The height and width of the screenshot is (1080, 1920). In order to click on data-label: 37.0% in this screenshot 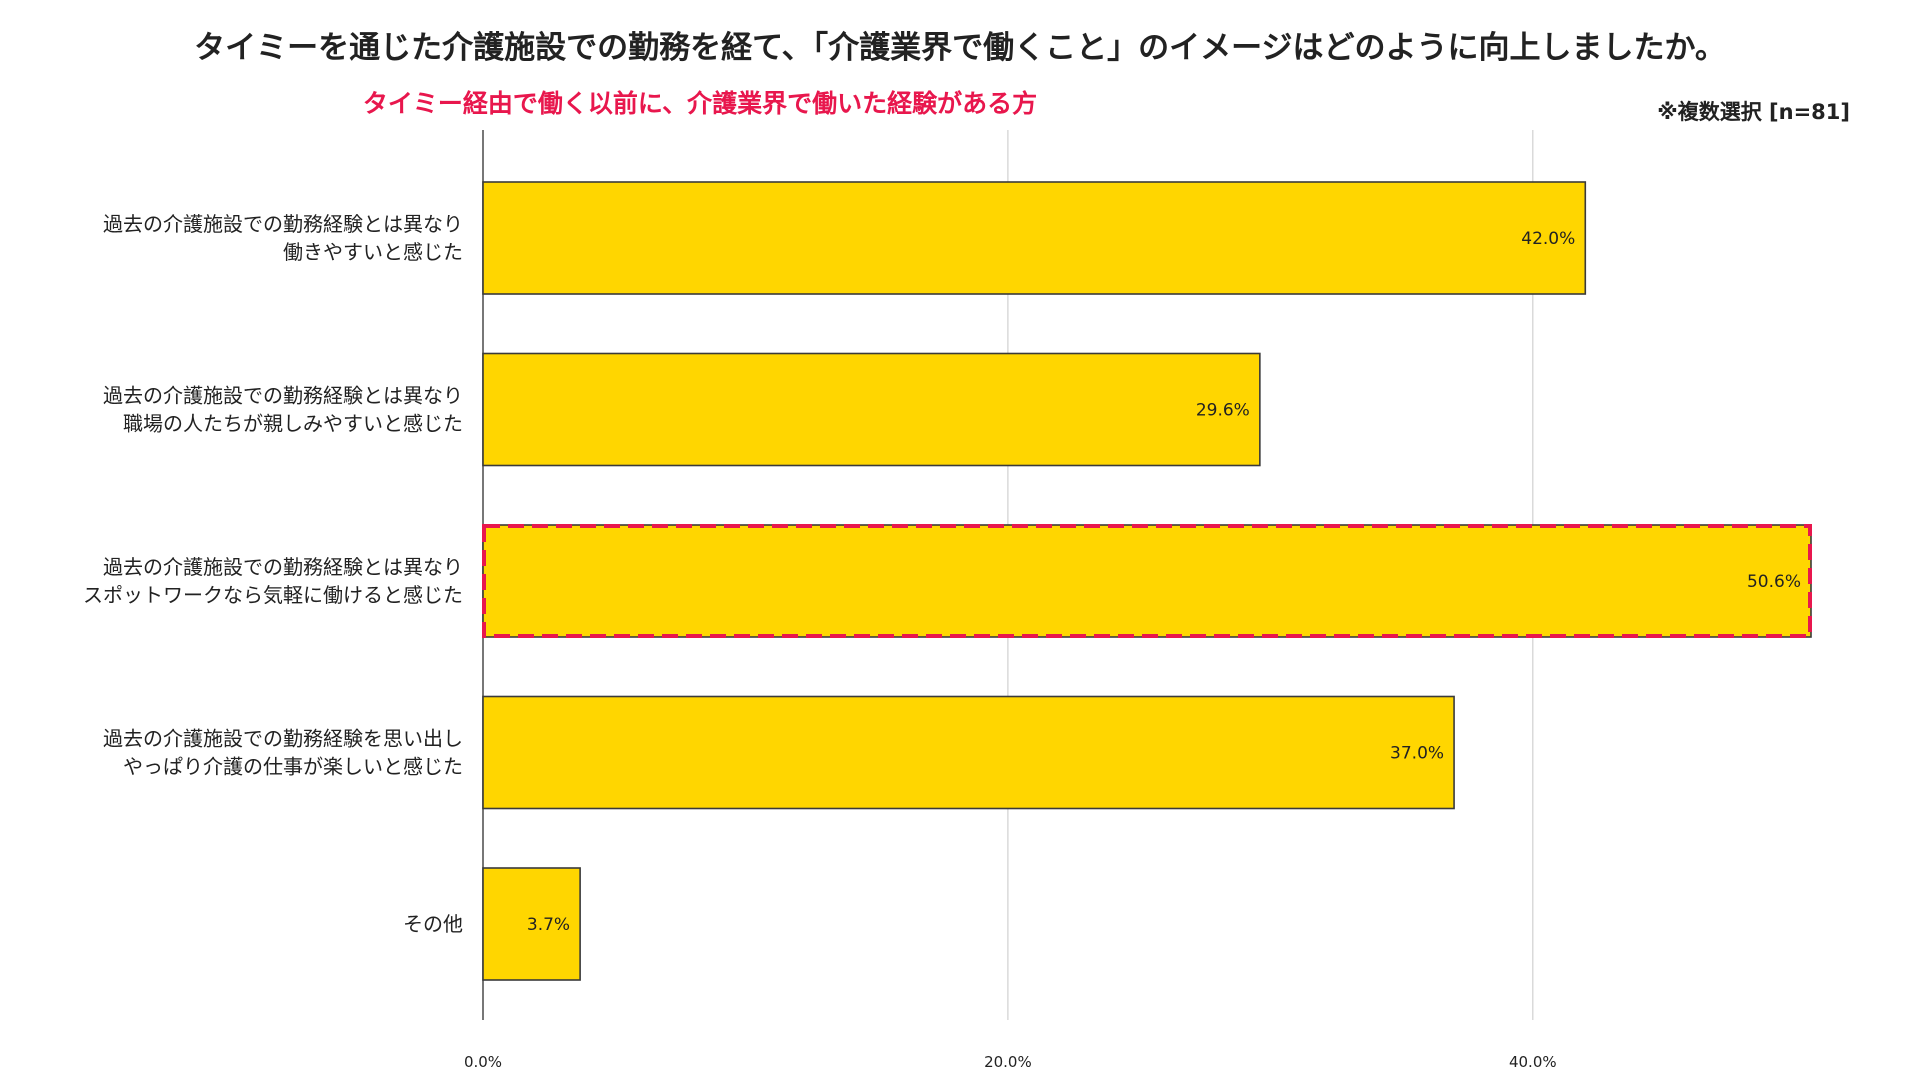, I will do `click(1417, 754)`.